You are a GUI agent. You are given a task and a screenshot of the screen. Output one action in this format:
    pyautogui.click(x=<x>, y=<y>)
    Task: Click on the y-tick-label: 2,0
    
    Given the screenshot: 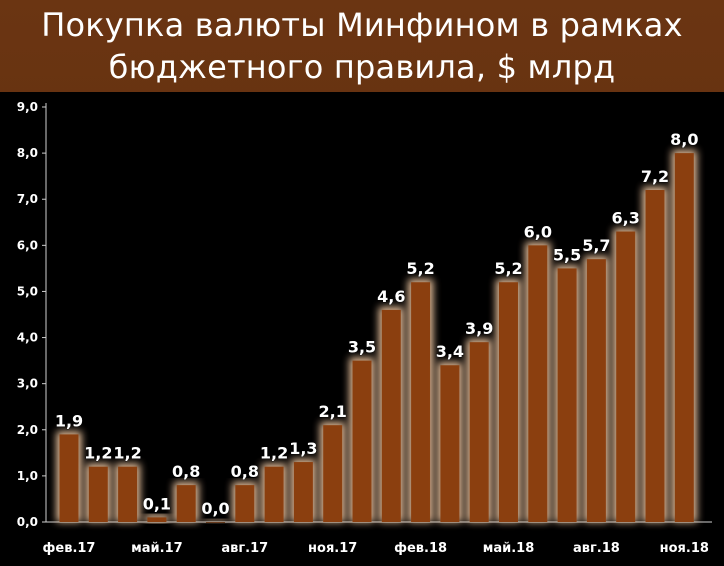 What is the action you would take?
    pyautogui.click(x=27, y=430)
    